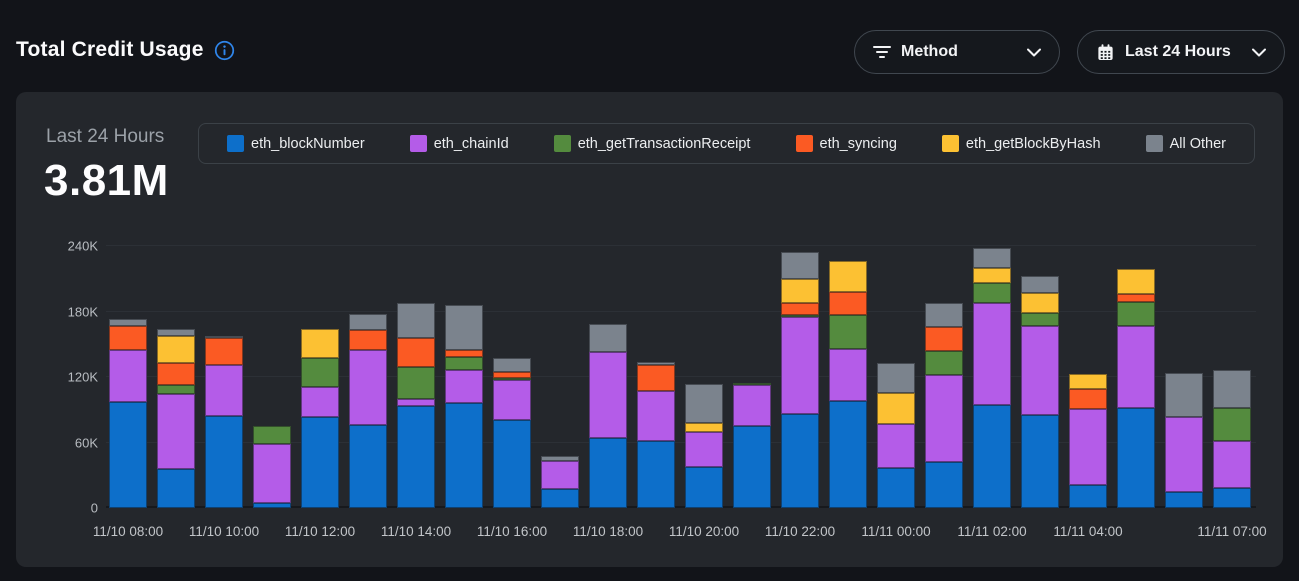 The image size is (1299, 581). I want to click on time-range-dropdown: Last 24 Hours, so click(1181, 52).